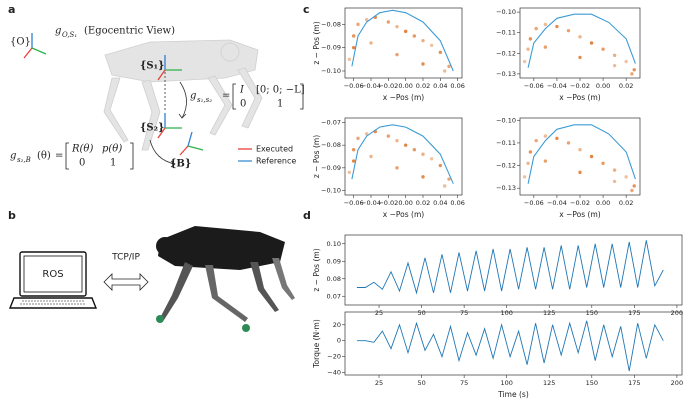 Image resolution: width=685 pixels, height=403 pixels. Describe the element at coordinates (603, 86) in the screenshot. I see `x-tick-label: 0.00` at that location.